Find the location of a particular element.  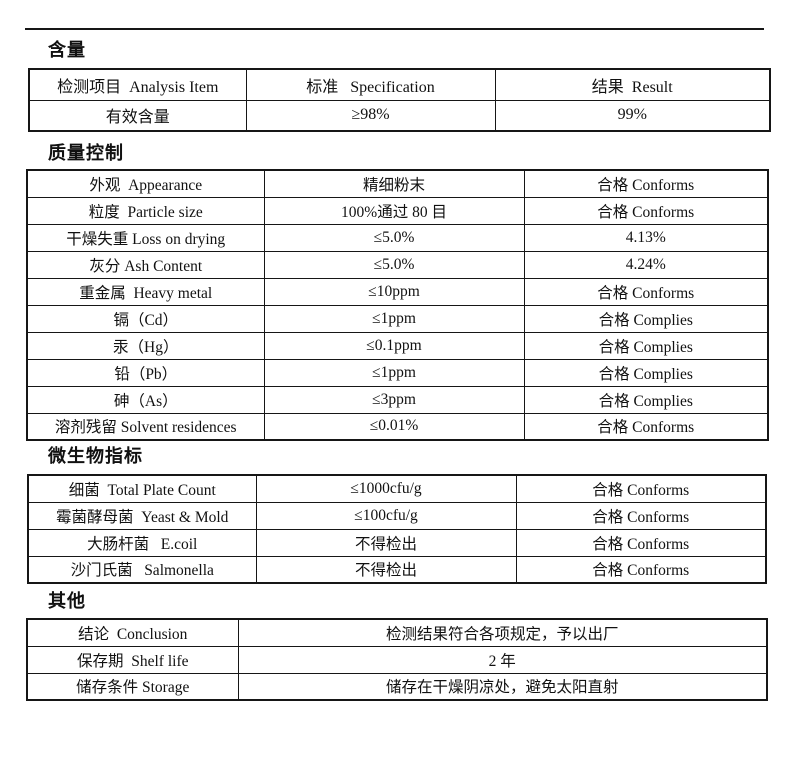

table-row: 镉（Cd） ≤1ppm 合格 Complies is located at coordinates (397, 318).